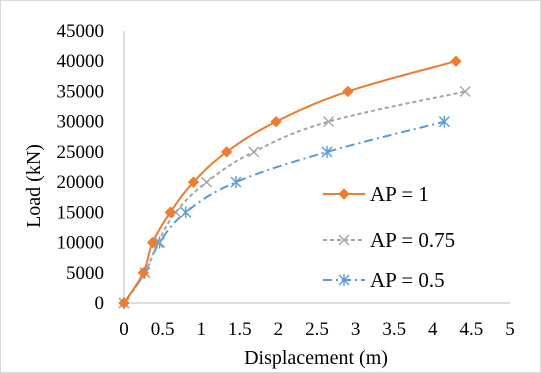  I want to click on x-tick-label: 2.5, so click(317, 329).